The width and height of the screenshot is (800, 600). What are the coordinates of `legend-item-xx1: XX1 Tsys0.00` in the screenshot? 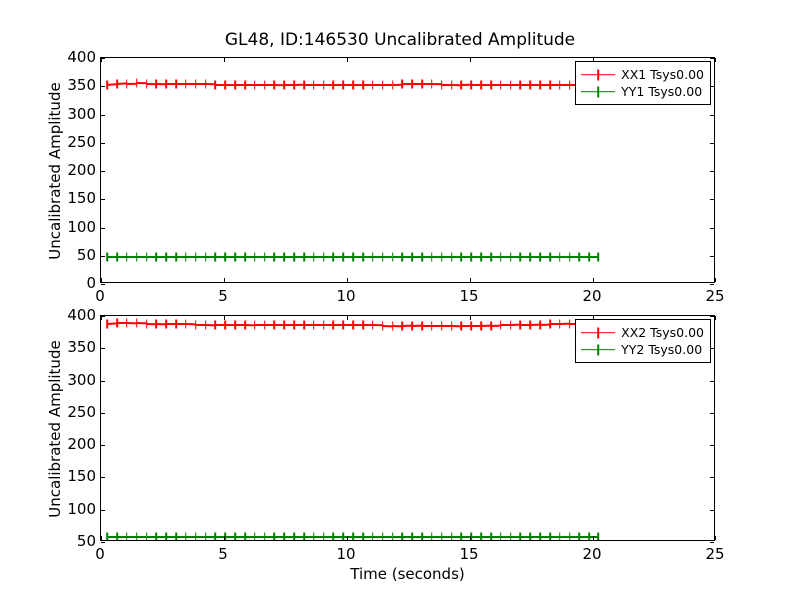 It's located at (642, 74).